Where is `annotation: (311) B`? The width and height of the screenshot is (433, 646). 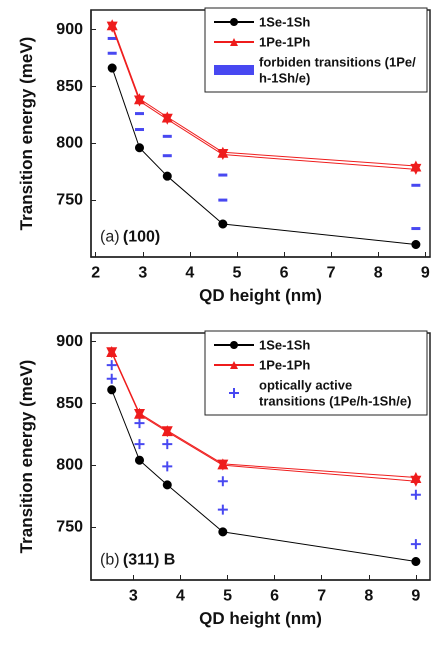 annotation: (311) B is located at coordinates (149, 560).